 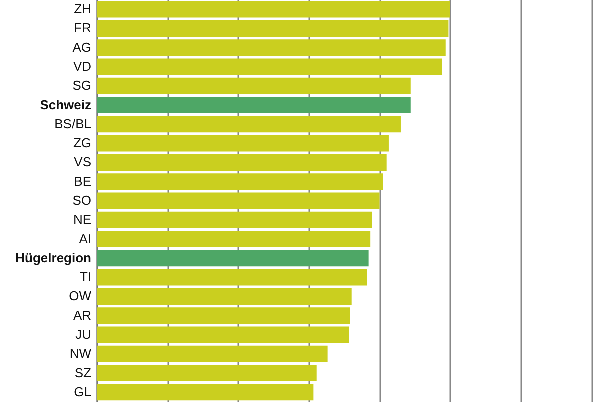 What do you see at coordinates (82, 47) in the screenshot?
I see `y-tick-label: AG` at bounding box center [82, 47].